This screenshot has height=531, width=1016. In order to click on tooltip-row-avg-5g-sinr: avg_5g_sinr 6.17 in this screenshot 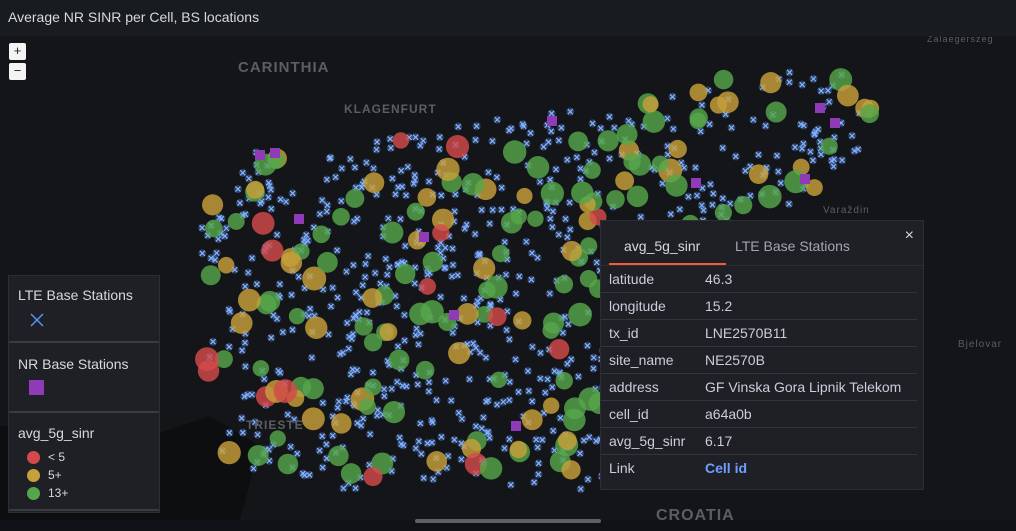, I will do `click(762, 441)`.